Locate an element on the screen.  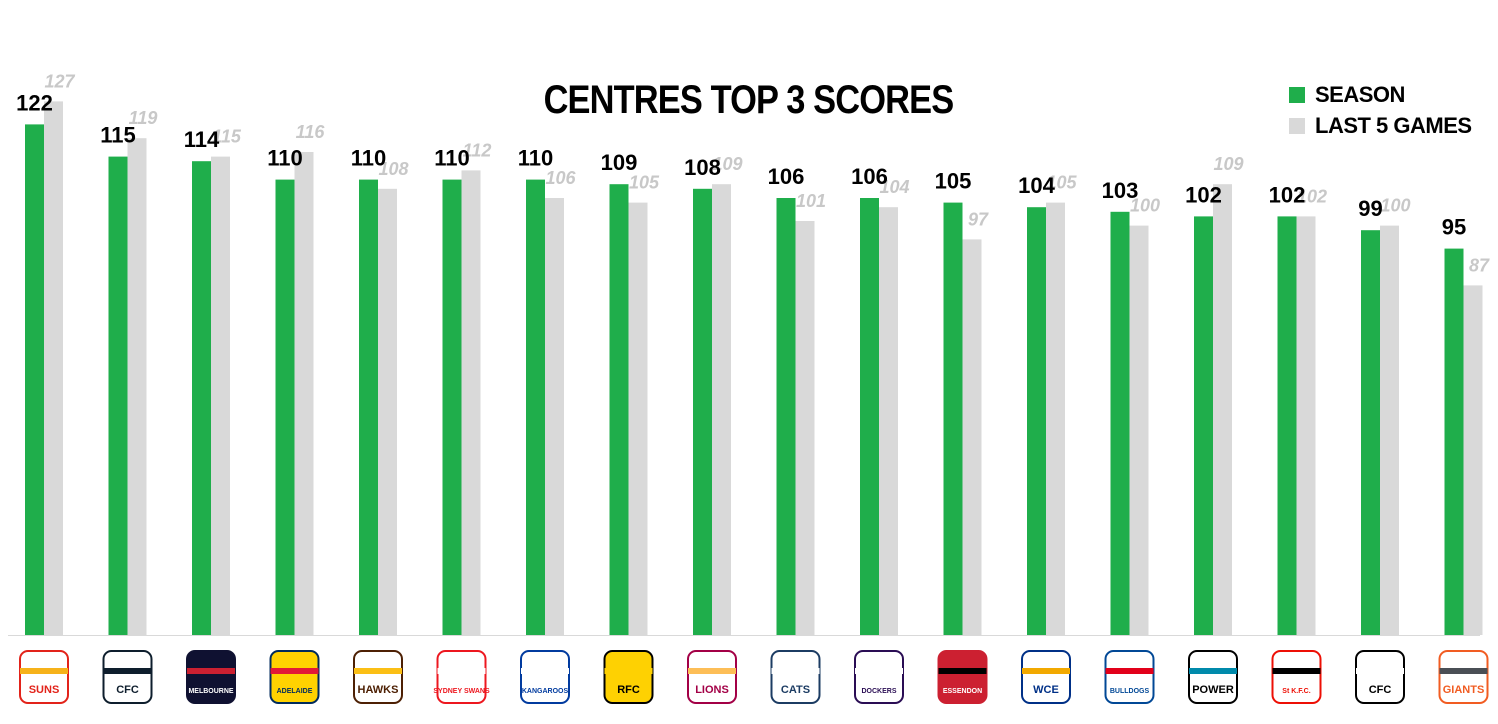
data-label-last-5-games: 97 is located at coordinates (978, 219).